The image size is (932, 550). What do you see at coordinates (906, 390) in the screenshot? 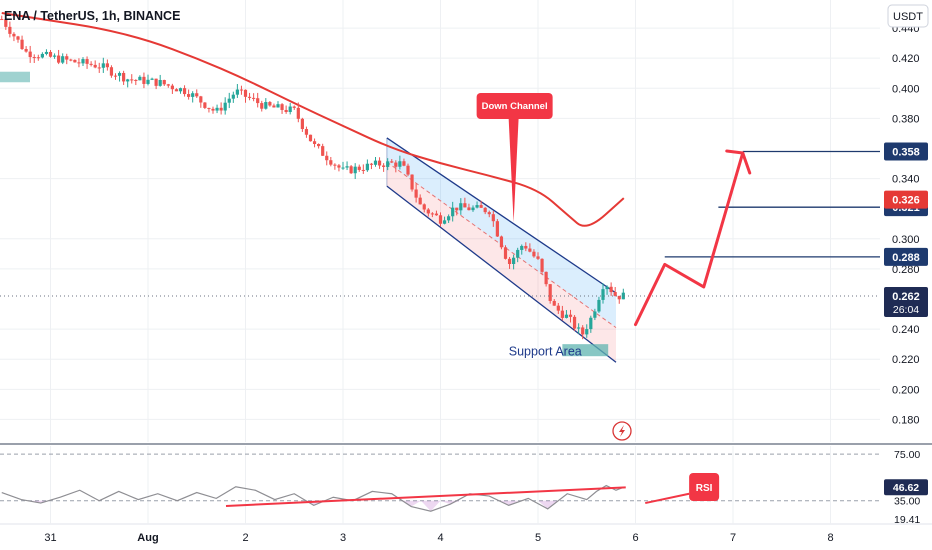
I see `price-tick-label: 0.200` at bounding box center [906, 390].